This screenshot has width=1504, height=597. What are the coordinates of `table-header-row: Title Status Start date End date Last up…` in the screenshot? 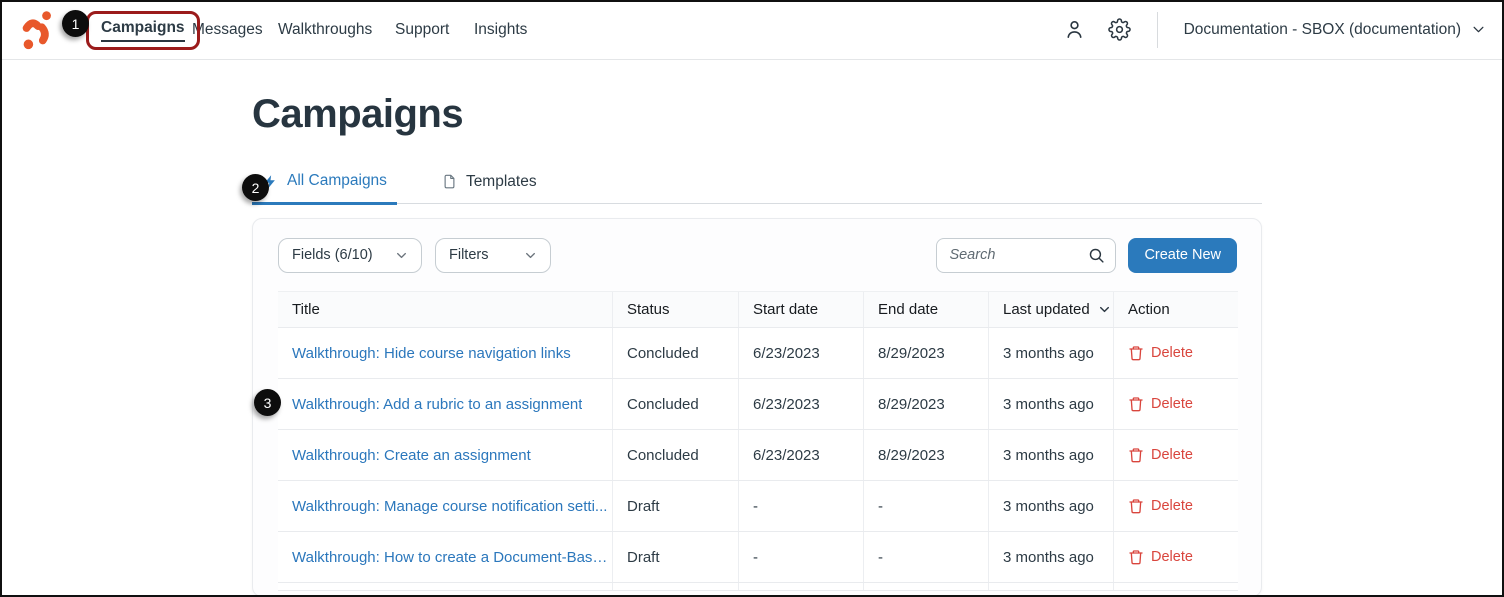 It's located at (758, 309).